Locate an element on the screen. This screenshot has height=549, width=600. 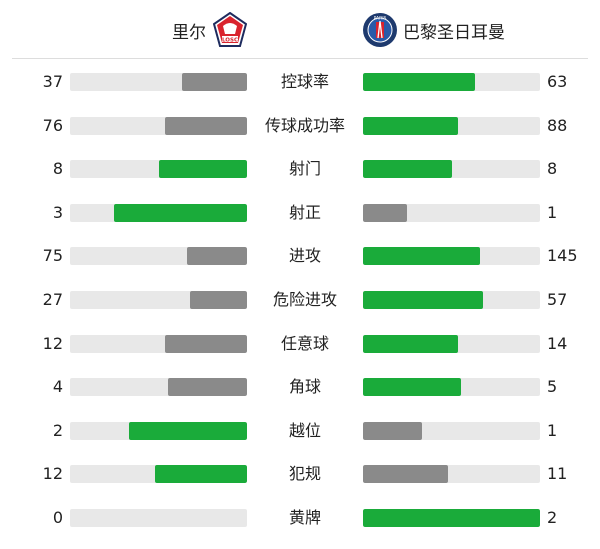
home-value: 2 is located at coordinates (57, 430).